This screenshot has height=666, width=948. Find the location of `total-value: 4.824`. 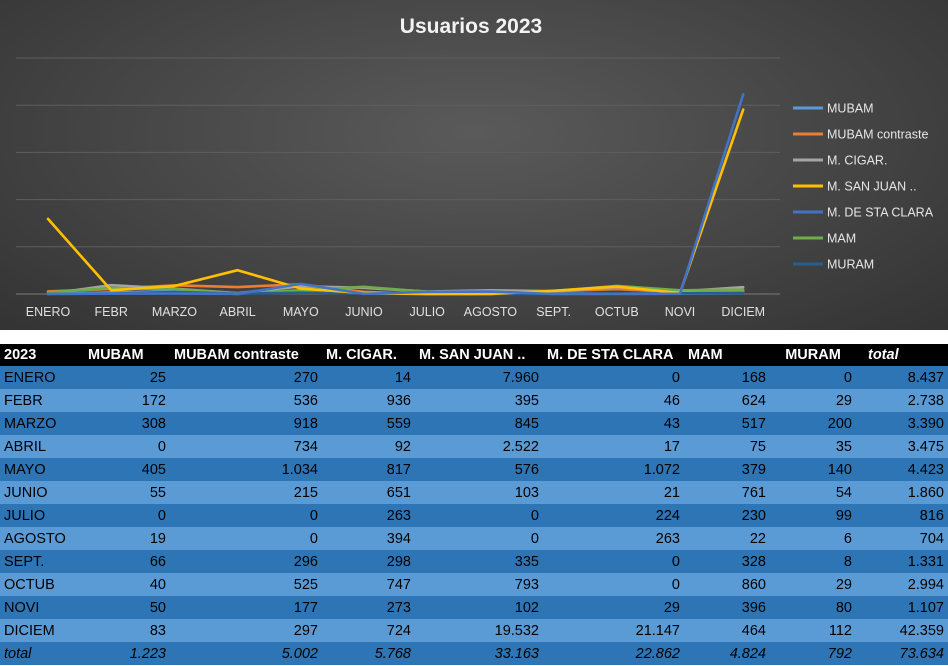

total-value: 4.824 is located at coordinates (727, 653).